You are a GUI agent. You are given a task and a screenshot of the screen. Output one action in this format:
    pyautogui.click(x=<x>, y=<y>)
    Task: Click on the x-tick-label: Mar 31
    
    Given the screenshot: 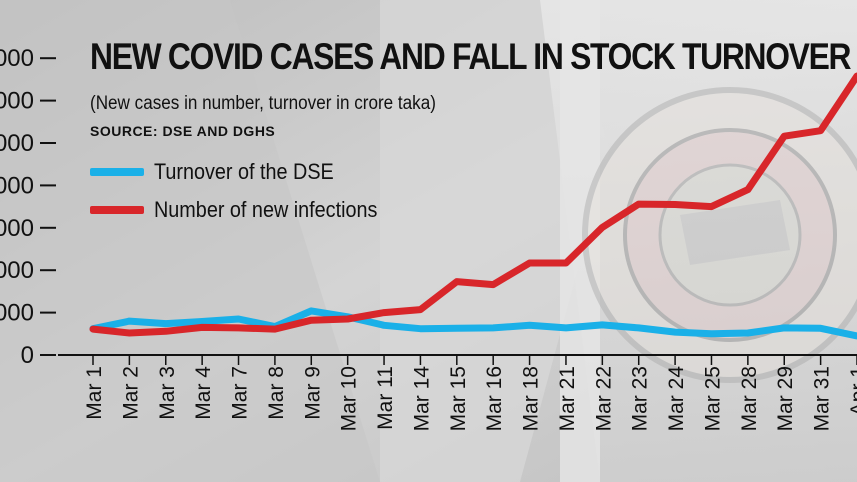 What is the action you would take?
    pyautogui.click(x=822, y=398)
    